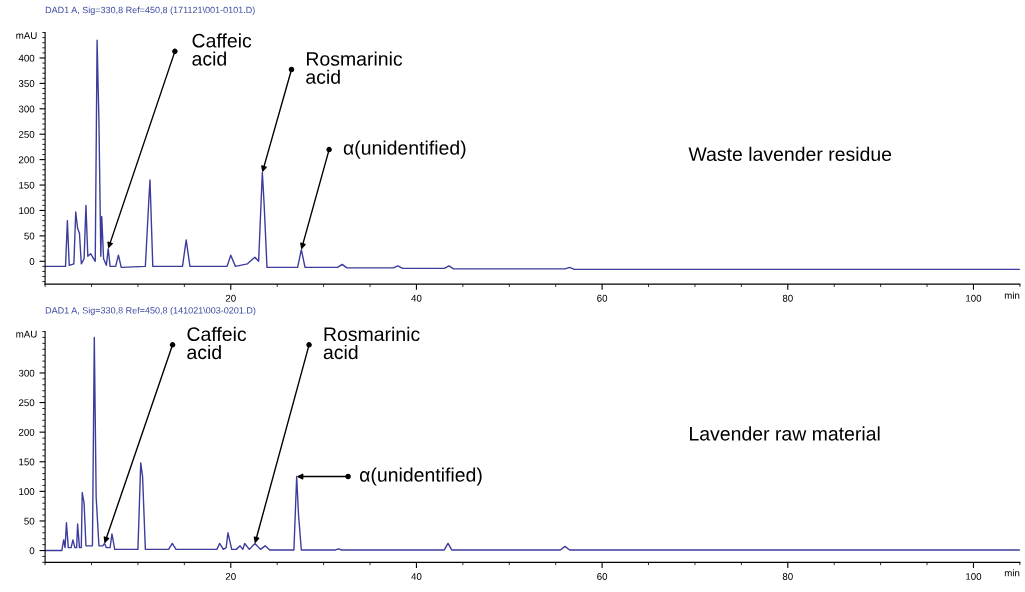  Describe the element at coordinates (26, 84) in the screenshot. I see `y-tick-label: 350` at that location.